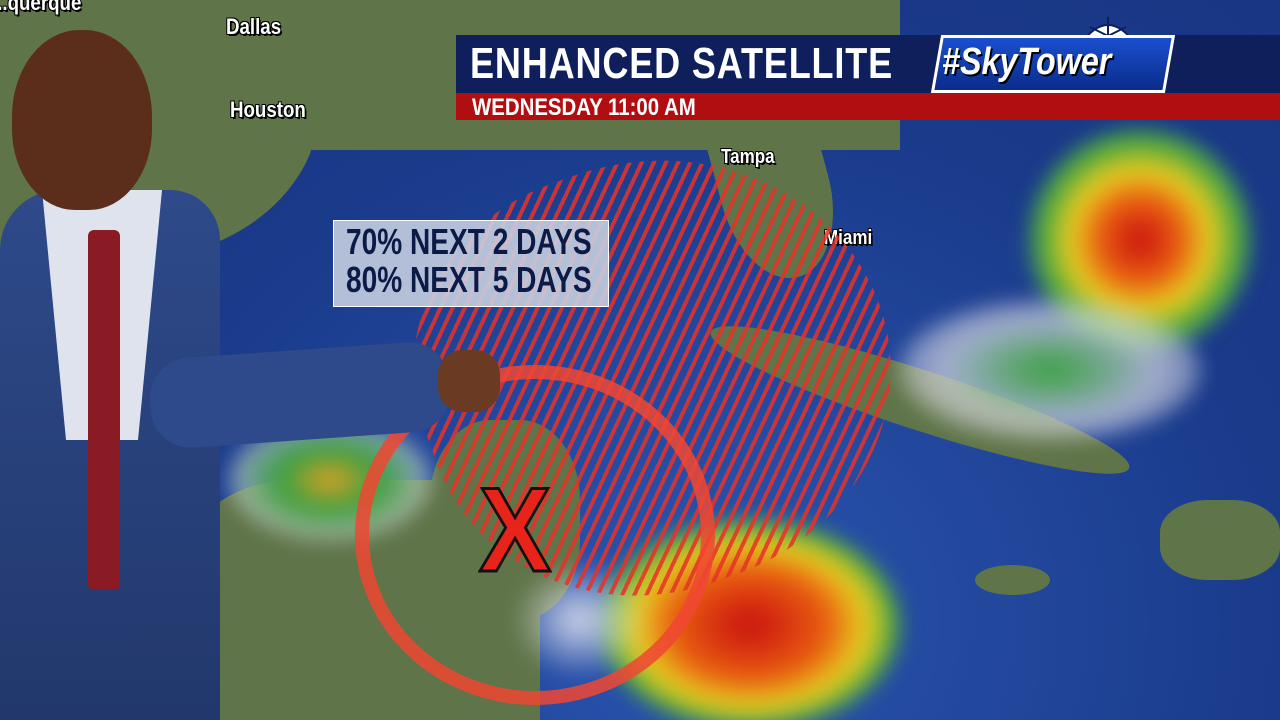  Describe the element at coordinates (1027, 62) in the screenshot. I see `logo-text: #SkyTower` at that location.